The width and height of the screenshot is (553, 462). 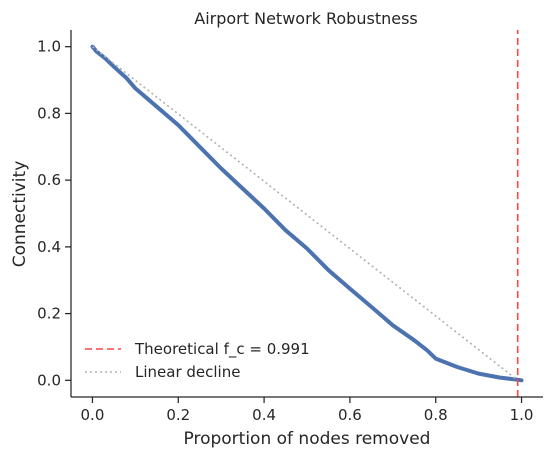 I want to click on x-tick-label: 0.8, so click(x=436, y=415).